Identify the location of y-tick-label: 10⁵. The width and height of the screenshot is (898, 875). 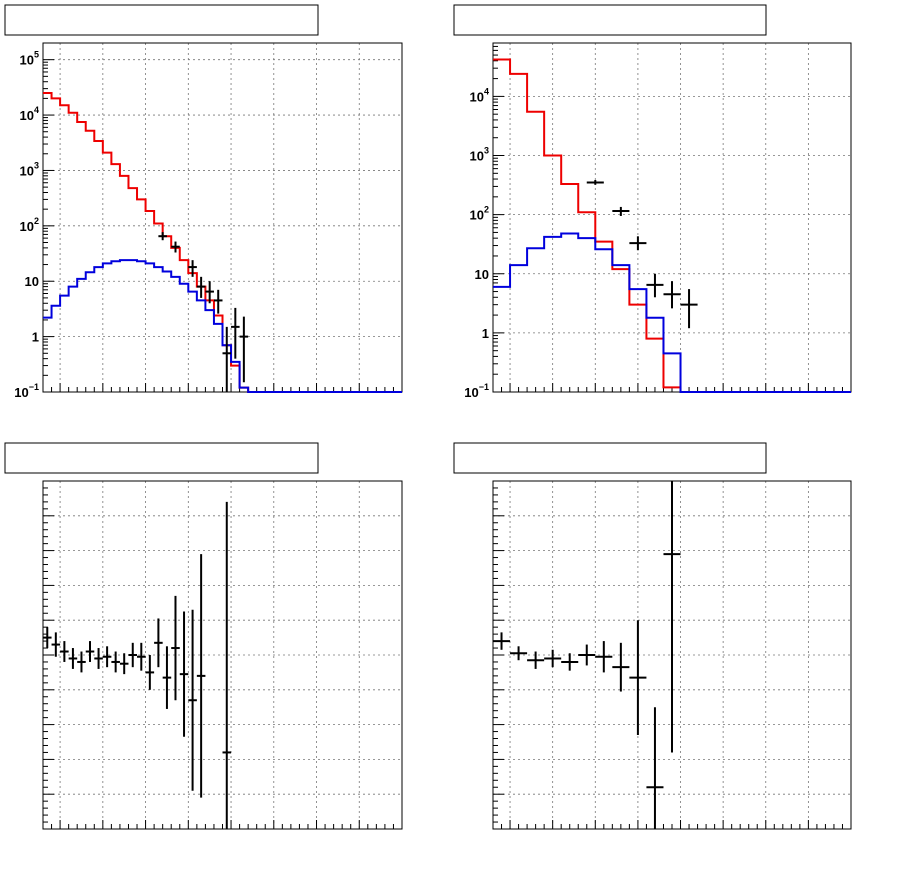
(29, 59).